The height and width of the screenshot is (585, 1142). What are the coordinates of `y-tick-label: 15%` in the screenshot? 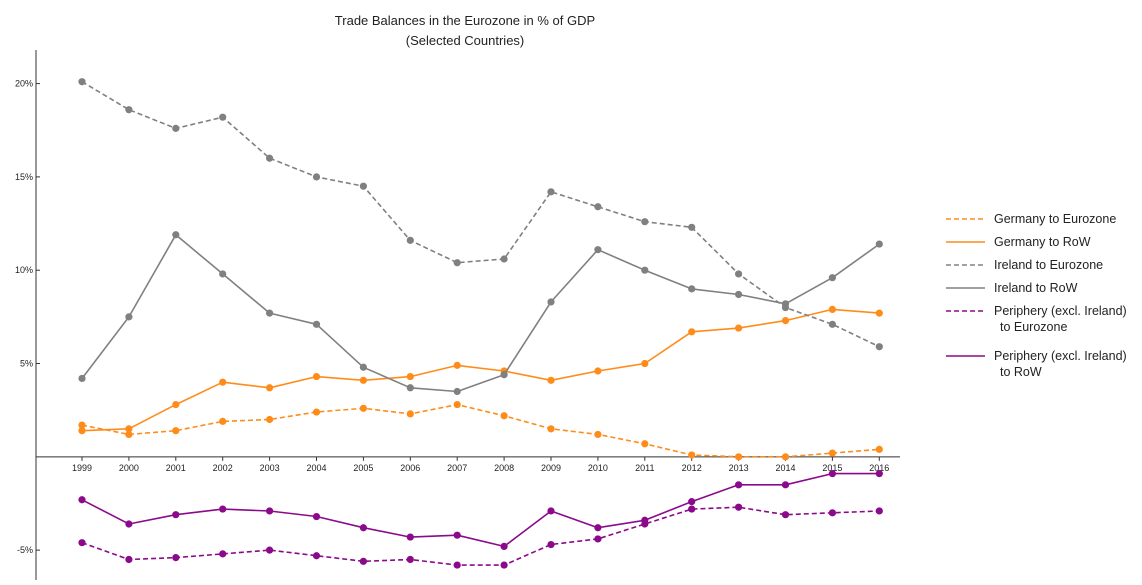 It's located at (24, 177).